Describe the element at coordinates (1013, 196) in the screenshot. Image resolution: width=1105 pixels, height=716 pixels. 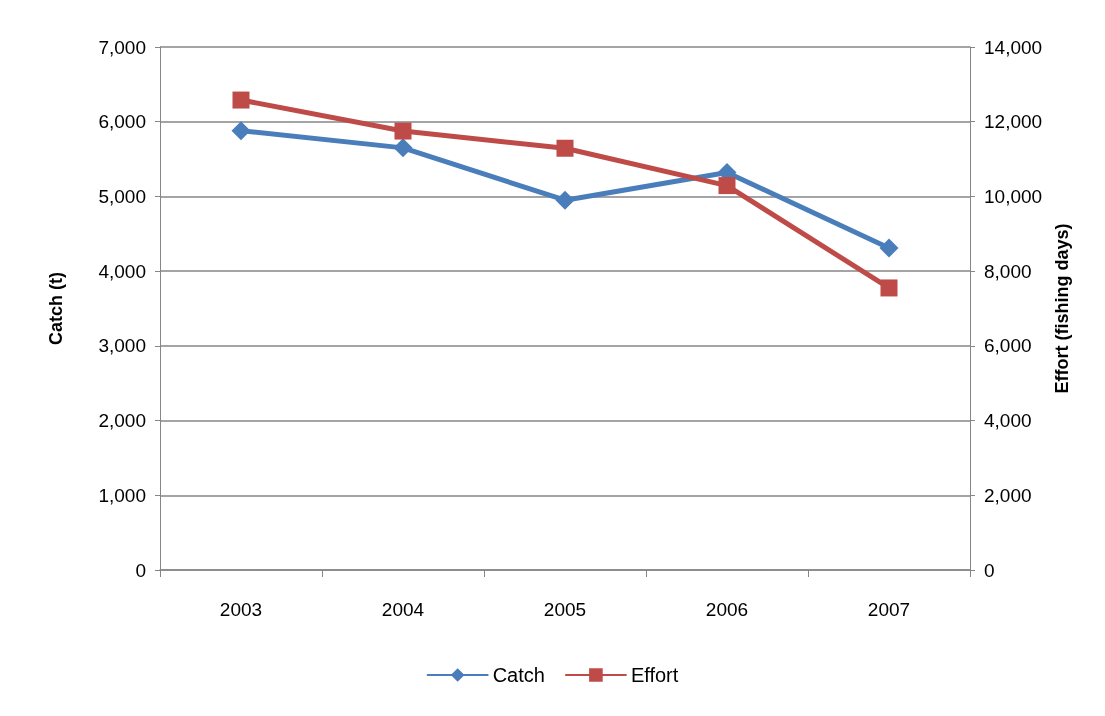
I see `y2-tick-label: 10,000` at that location.